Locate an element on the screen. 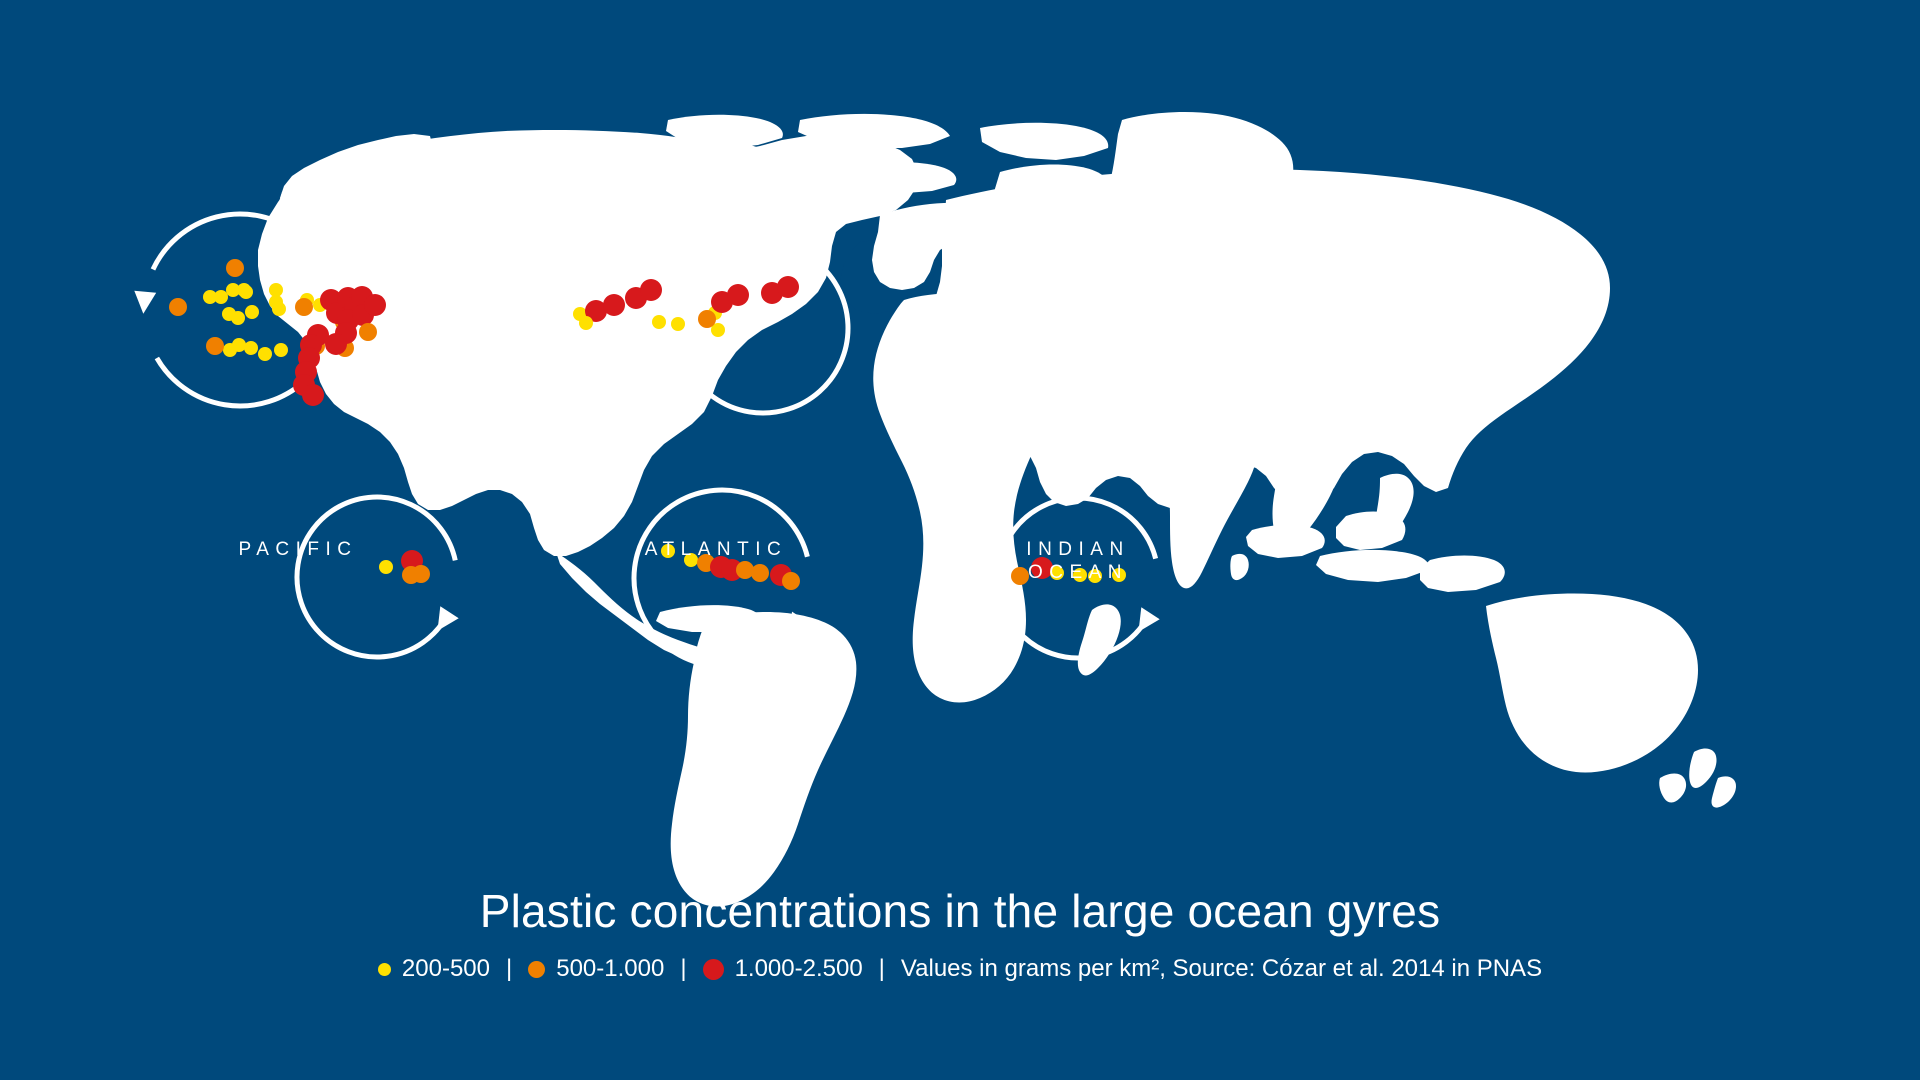  gyre-north-atlantic is located at coordinates (712, 328).